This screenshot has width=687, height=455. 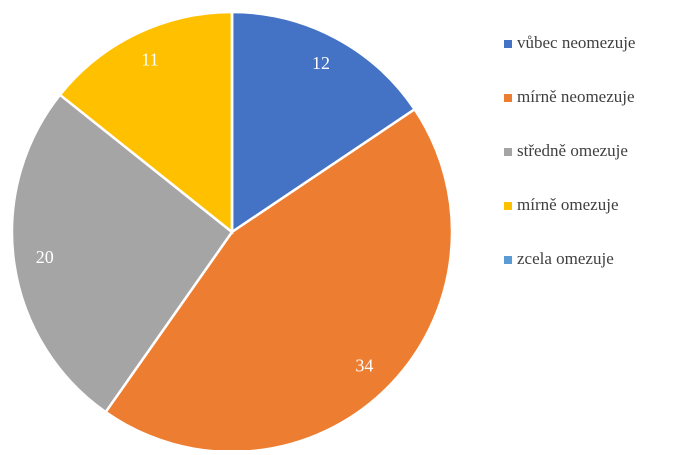 What do you see at coordinates (565, 258) in the screenshot?
I see `legend-label: zcela omezuje` at bounding box center [565, 258].